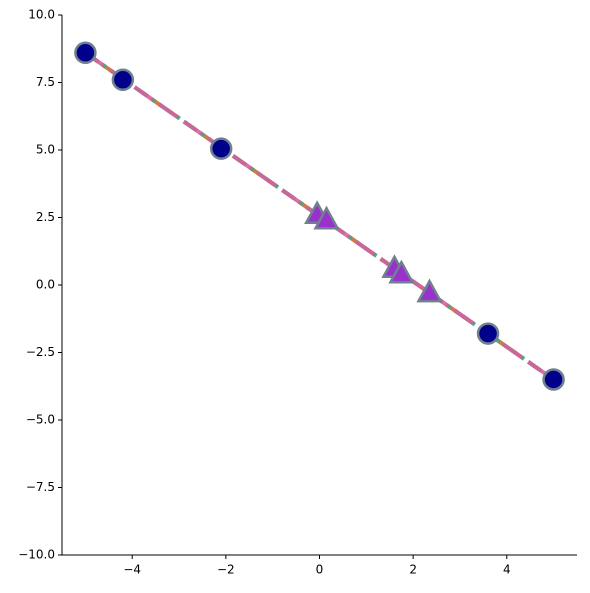  I want to click on y-tick-label: 7.5, so click(45, 82).